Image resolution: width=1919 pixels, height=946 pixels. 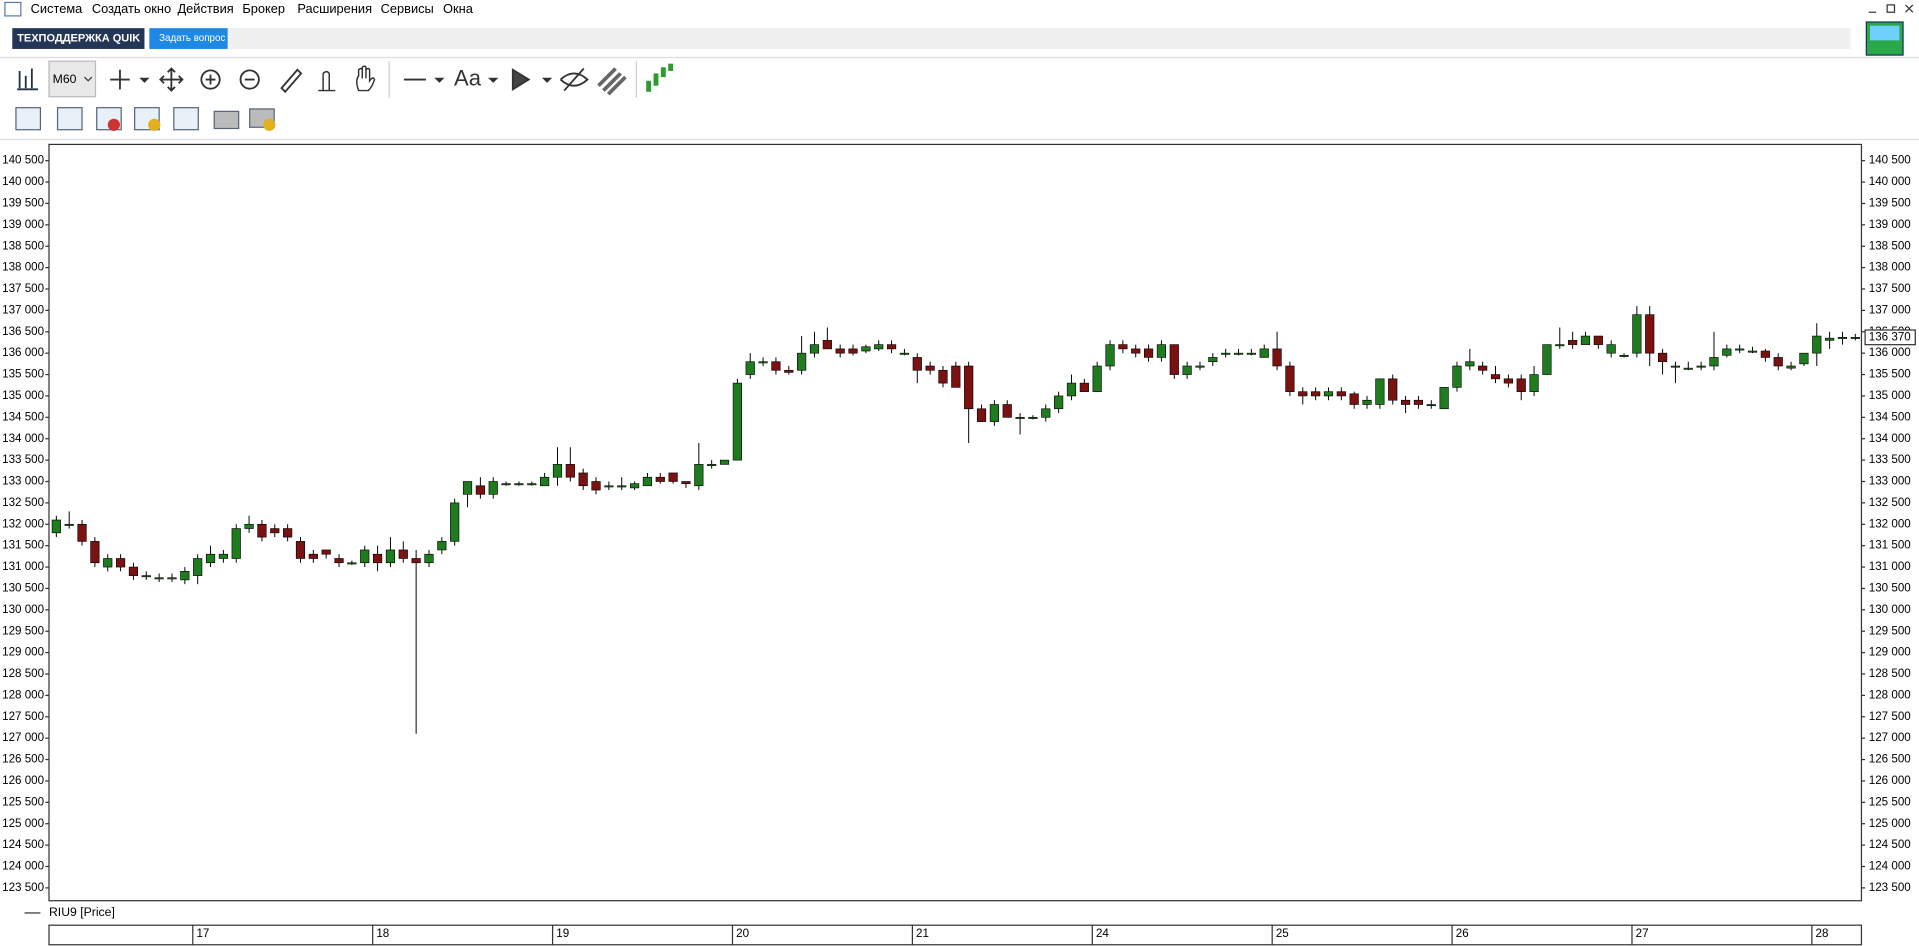 What do you see at coordinates (1102, 933) in the screenshot?
I see `x-tick-label: 24` at bounding box center [1102, 933].